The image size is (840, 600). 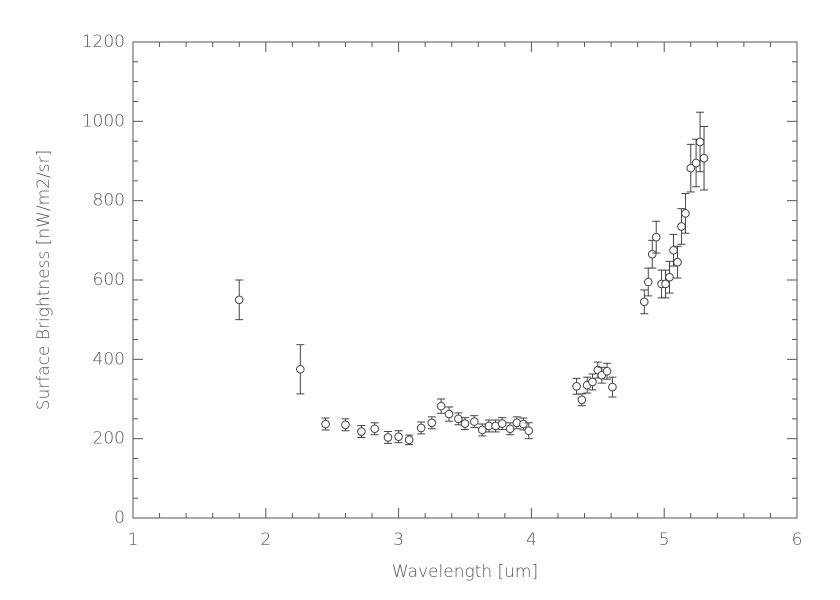 What do you see at coordinates (44, 280) in the screenshot?
I see `y-axis-label: Surface Brightness [nW/m2/sr]` at bounding box center [44, 280].